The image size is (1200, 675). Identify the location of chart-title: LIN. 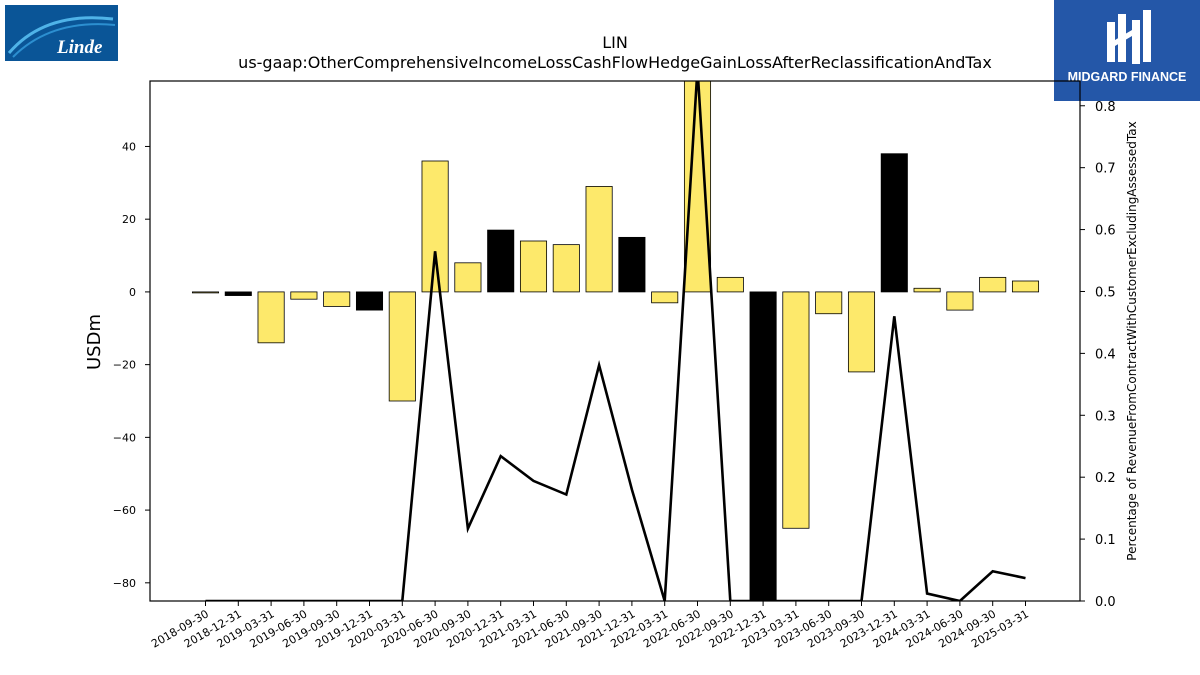
(615, 42).